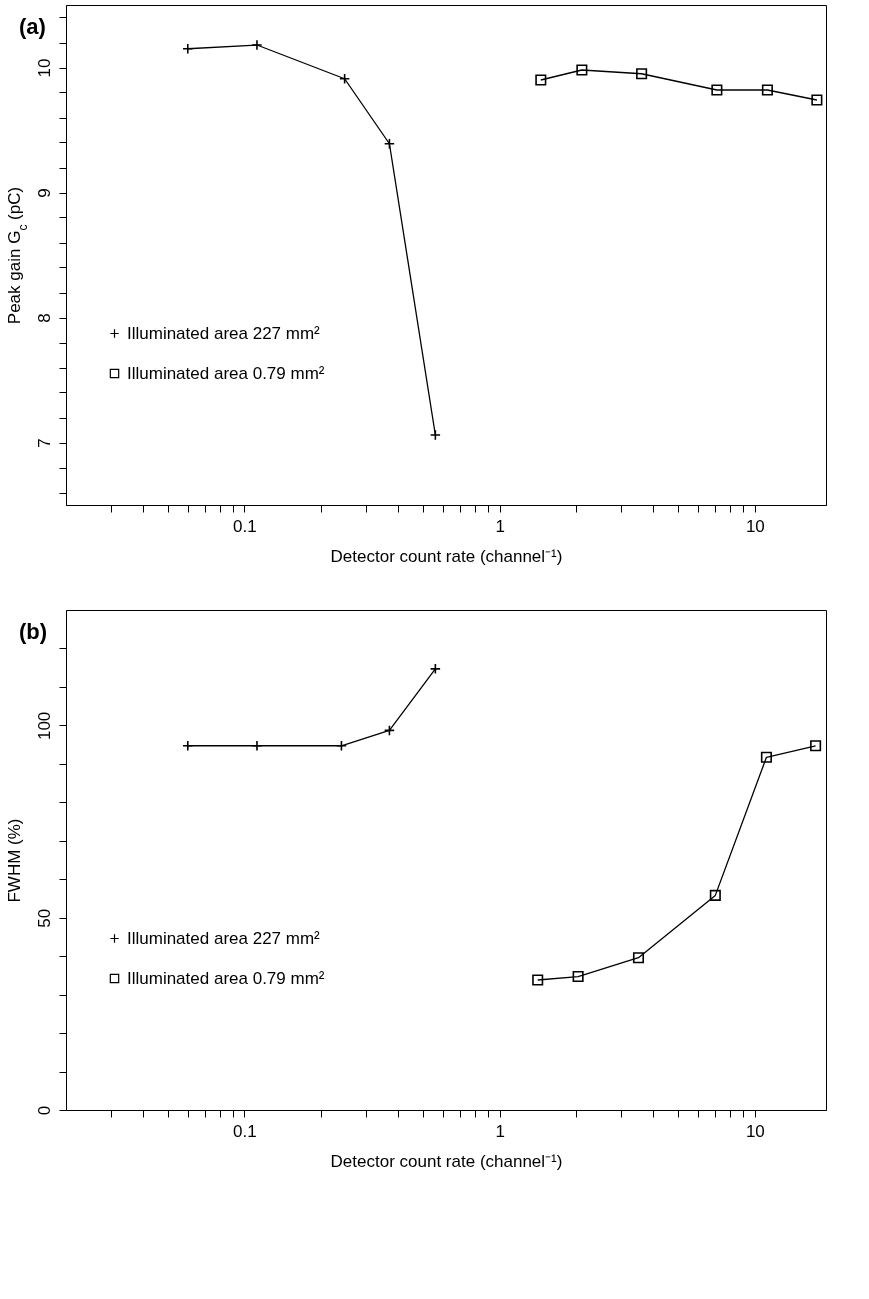 The image size is (869, 1299). What do you see at coordinates (33, 631) in the screenshot?
I see `chart-title: (b)` at bounding box center [33, 631].